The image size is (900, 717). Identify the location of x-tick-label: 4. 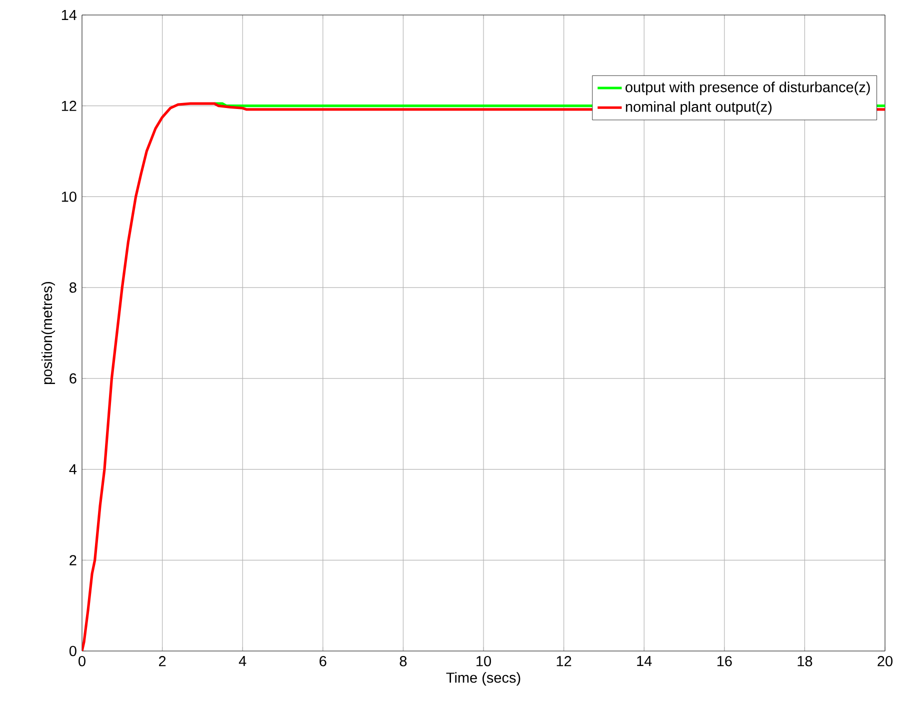
(242, 661).